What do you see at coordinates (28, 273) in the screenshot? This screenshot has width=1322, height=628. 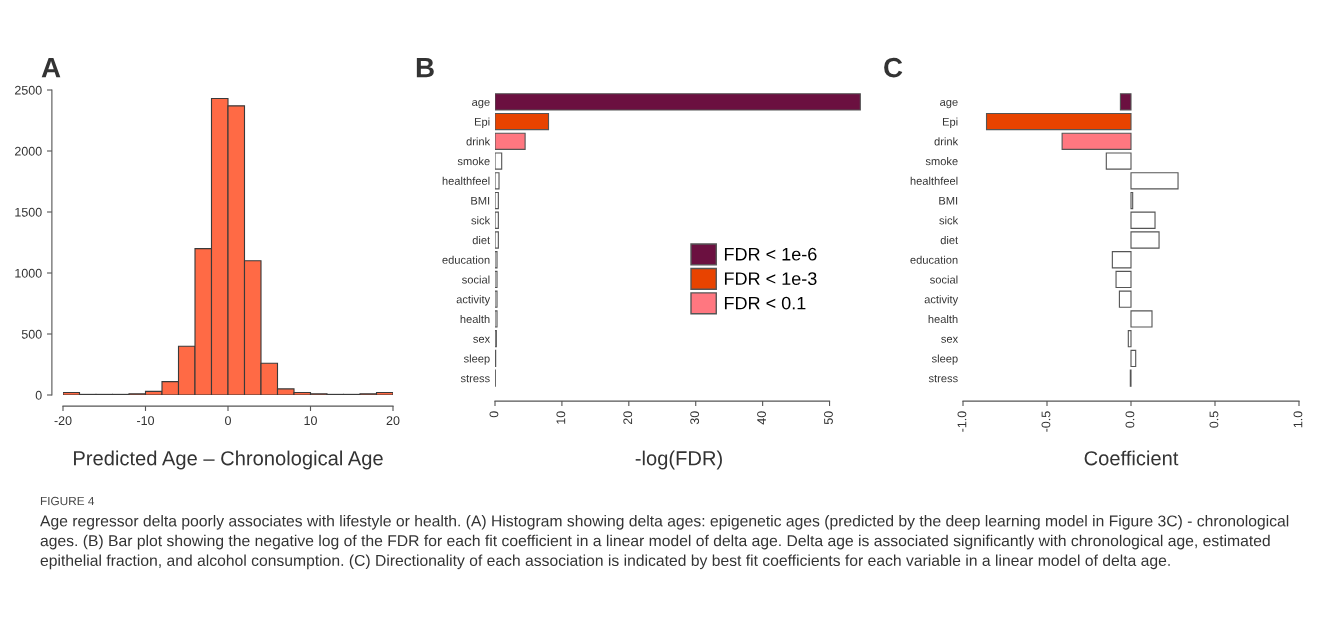 I see `y-tick-label: 1000` at bounding box center [28, 273].